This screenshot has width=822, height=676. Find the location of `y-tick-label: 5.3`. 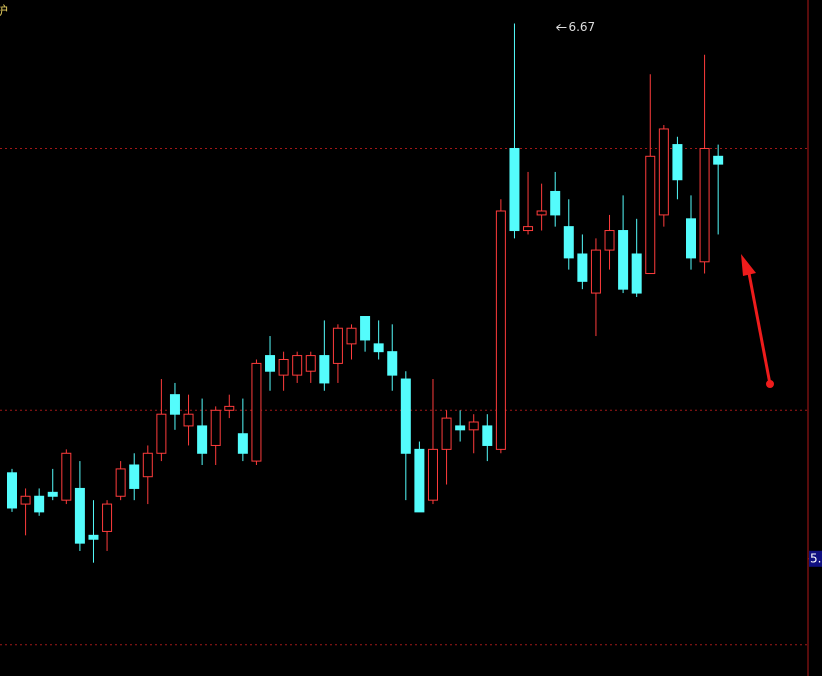

y-tick-label: 5.3 is located at coordinates (816, 558).